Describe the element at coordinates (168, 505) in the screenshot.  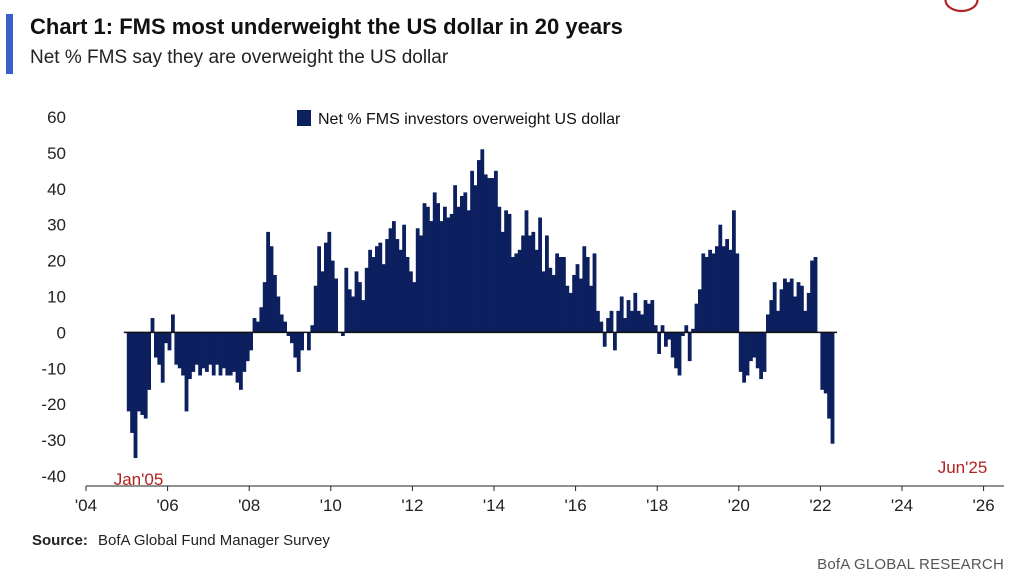
I see `x-tick-label: '06` at that location.